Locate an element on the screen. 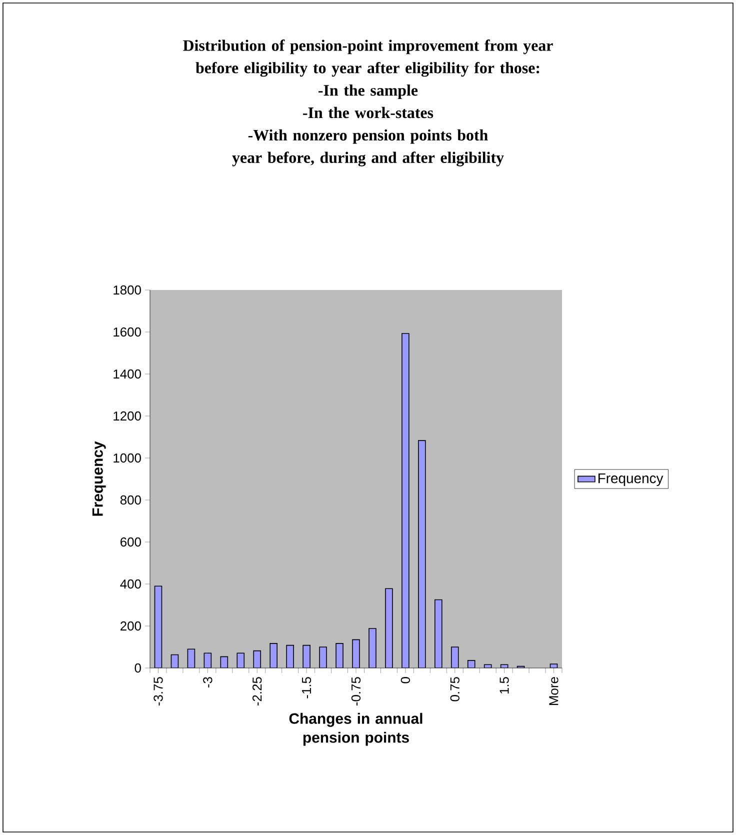  y-tick-label: 1200 is located at coordinates (127, 416).